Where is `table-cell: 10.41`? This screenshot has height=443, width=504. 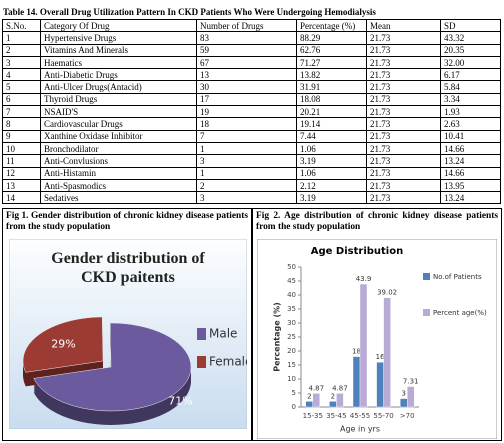
table-cell: 10.41 is located at coordinates (470, 136).